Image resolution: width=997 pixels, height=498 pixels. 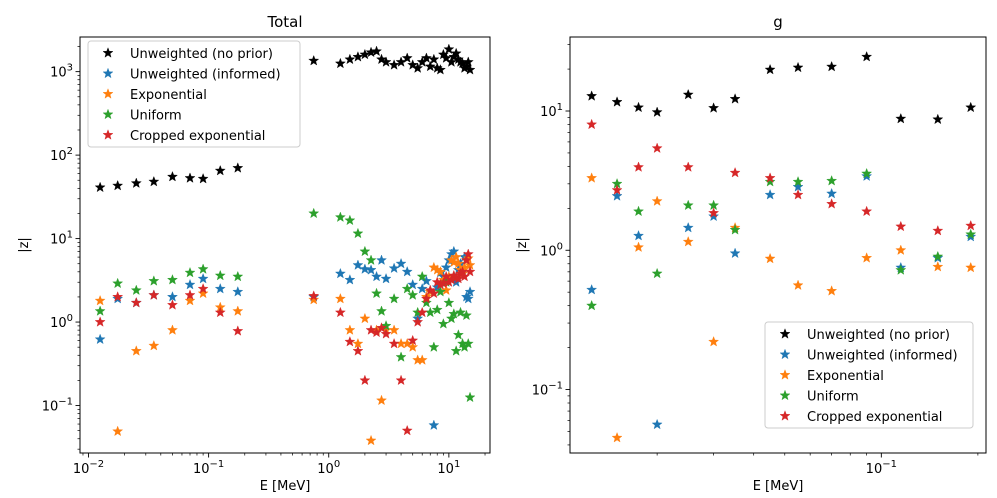 What do you see at coordinates (108, 93) in the screenshot?
I see `legend-marker-exponential` at bounding box center [108, 93].